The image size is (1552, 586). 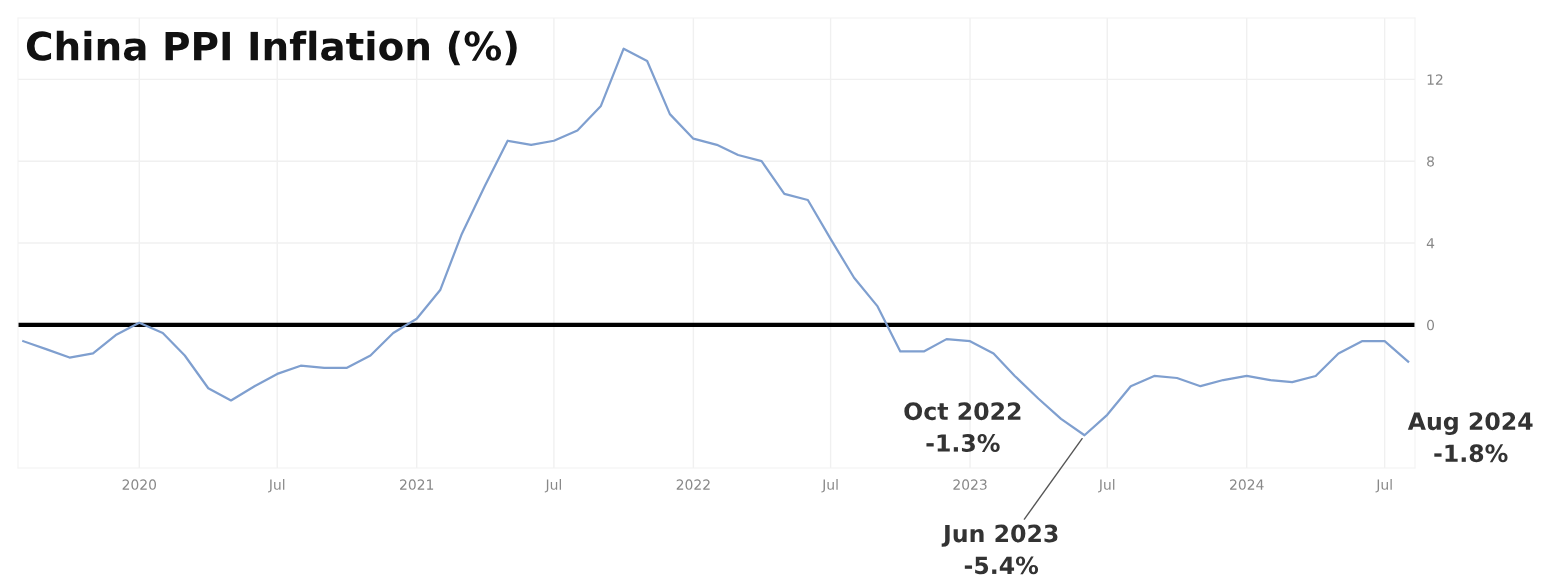 I want to click on y-tick-label: 0, so click(x=1431, y=325).